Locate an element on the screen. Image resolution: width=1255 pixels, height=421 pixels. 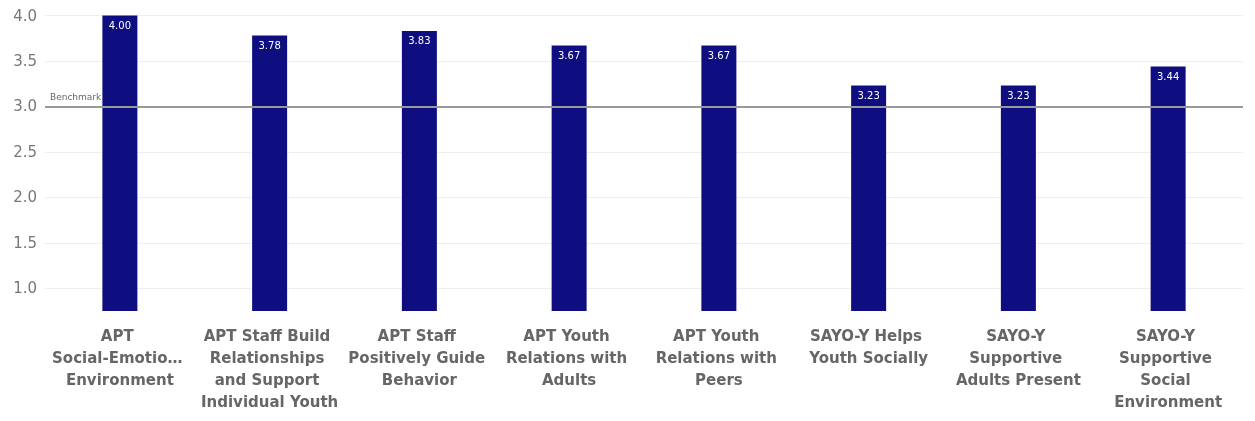
data-label: 3.83 is located at coordinates (419, 41).